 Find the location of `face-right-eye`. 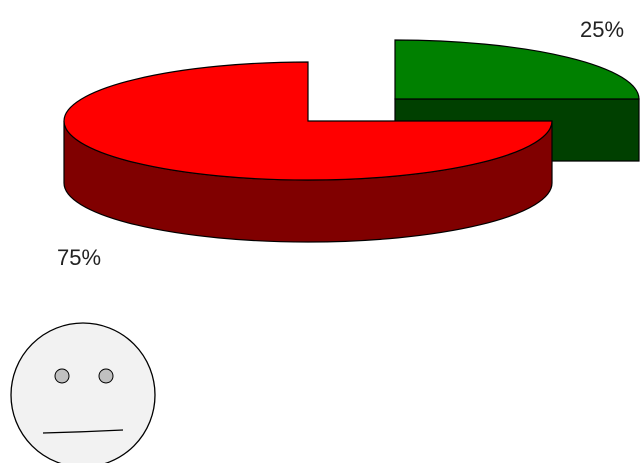

face-right-eye is located at coordinates (106, 376).